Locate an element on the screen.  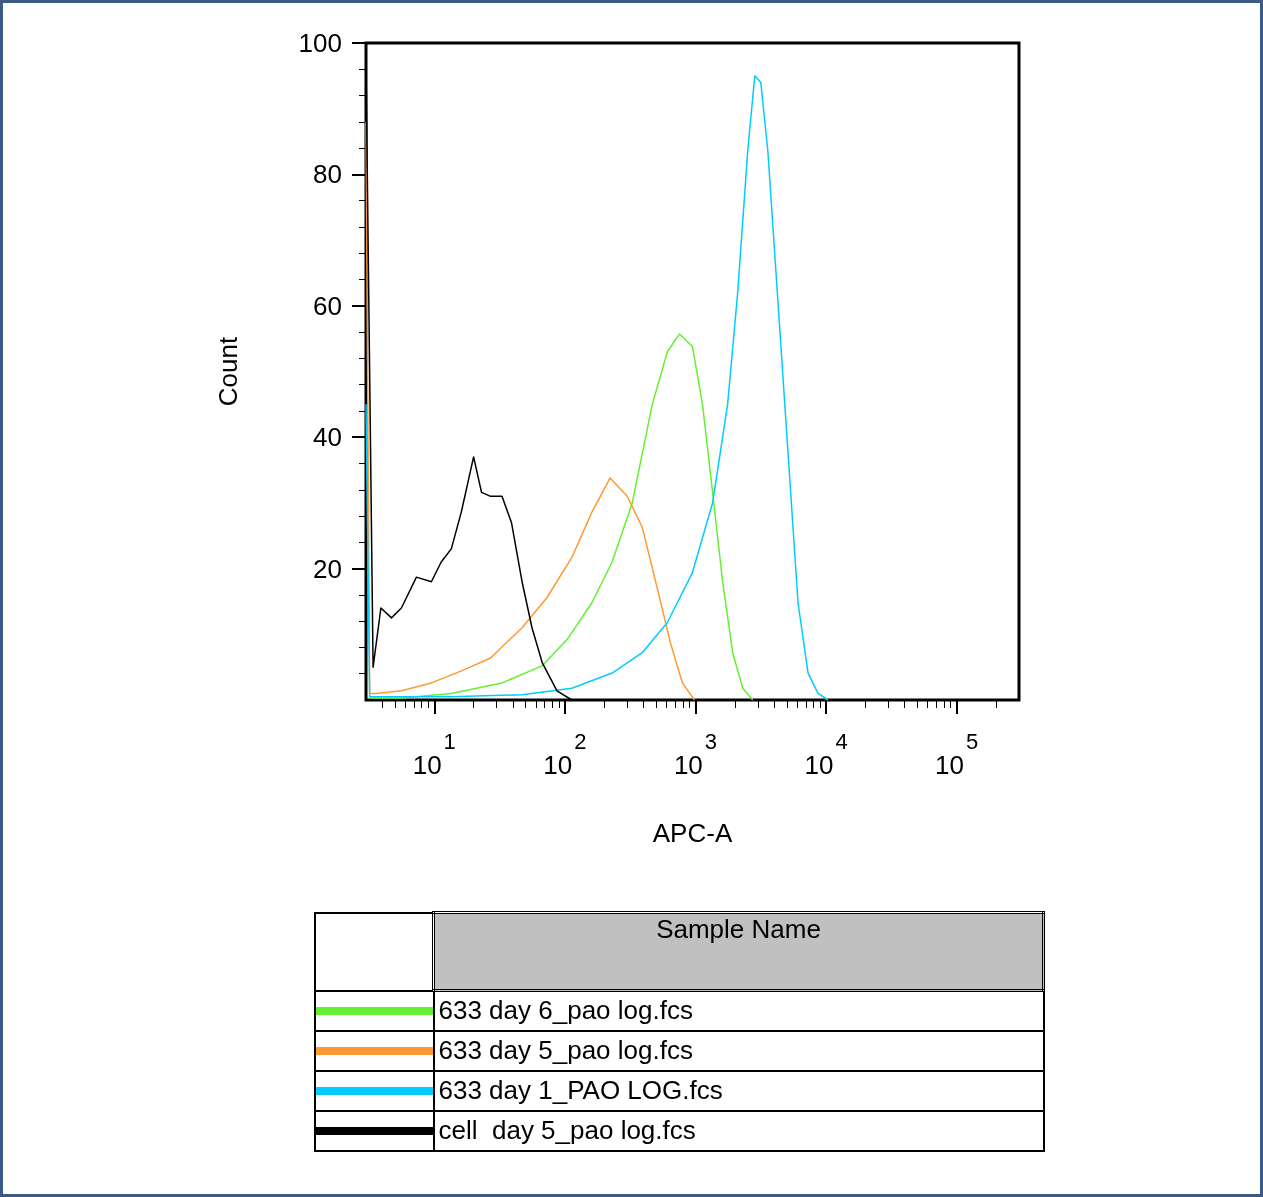
legend-title: Sample Name is located at coordinates (738, 951).